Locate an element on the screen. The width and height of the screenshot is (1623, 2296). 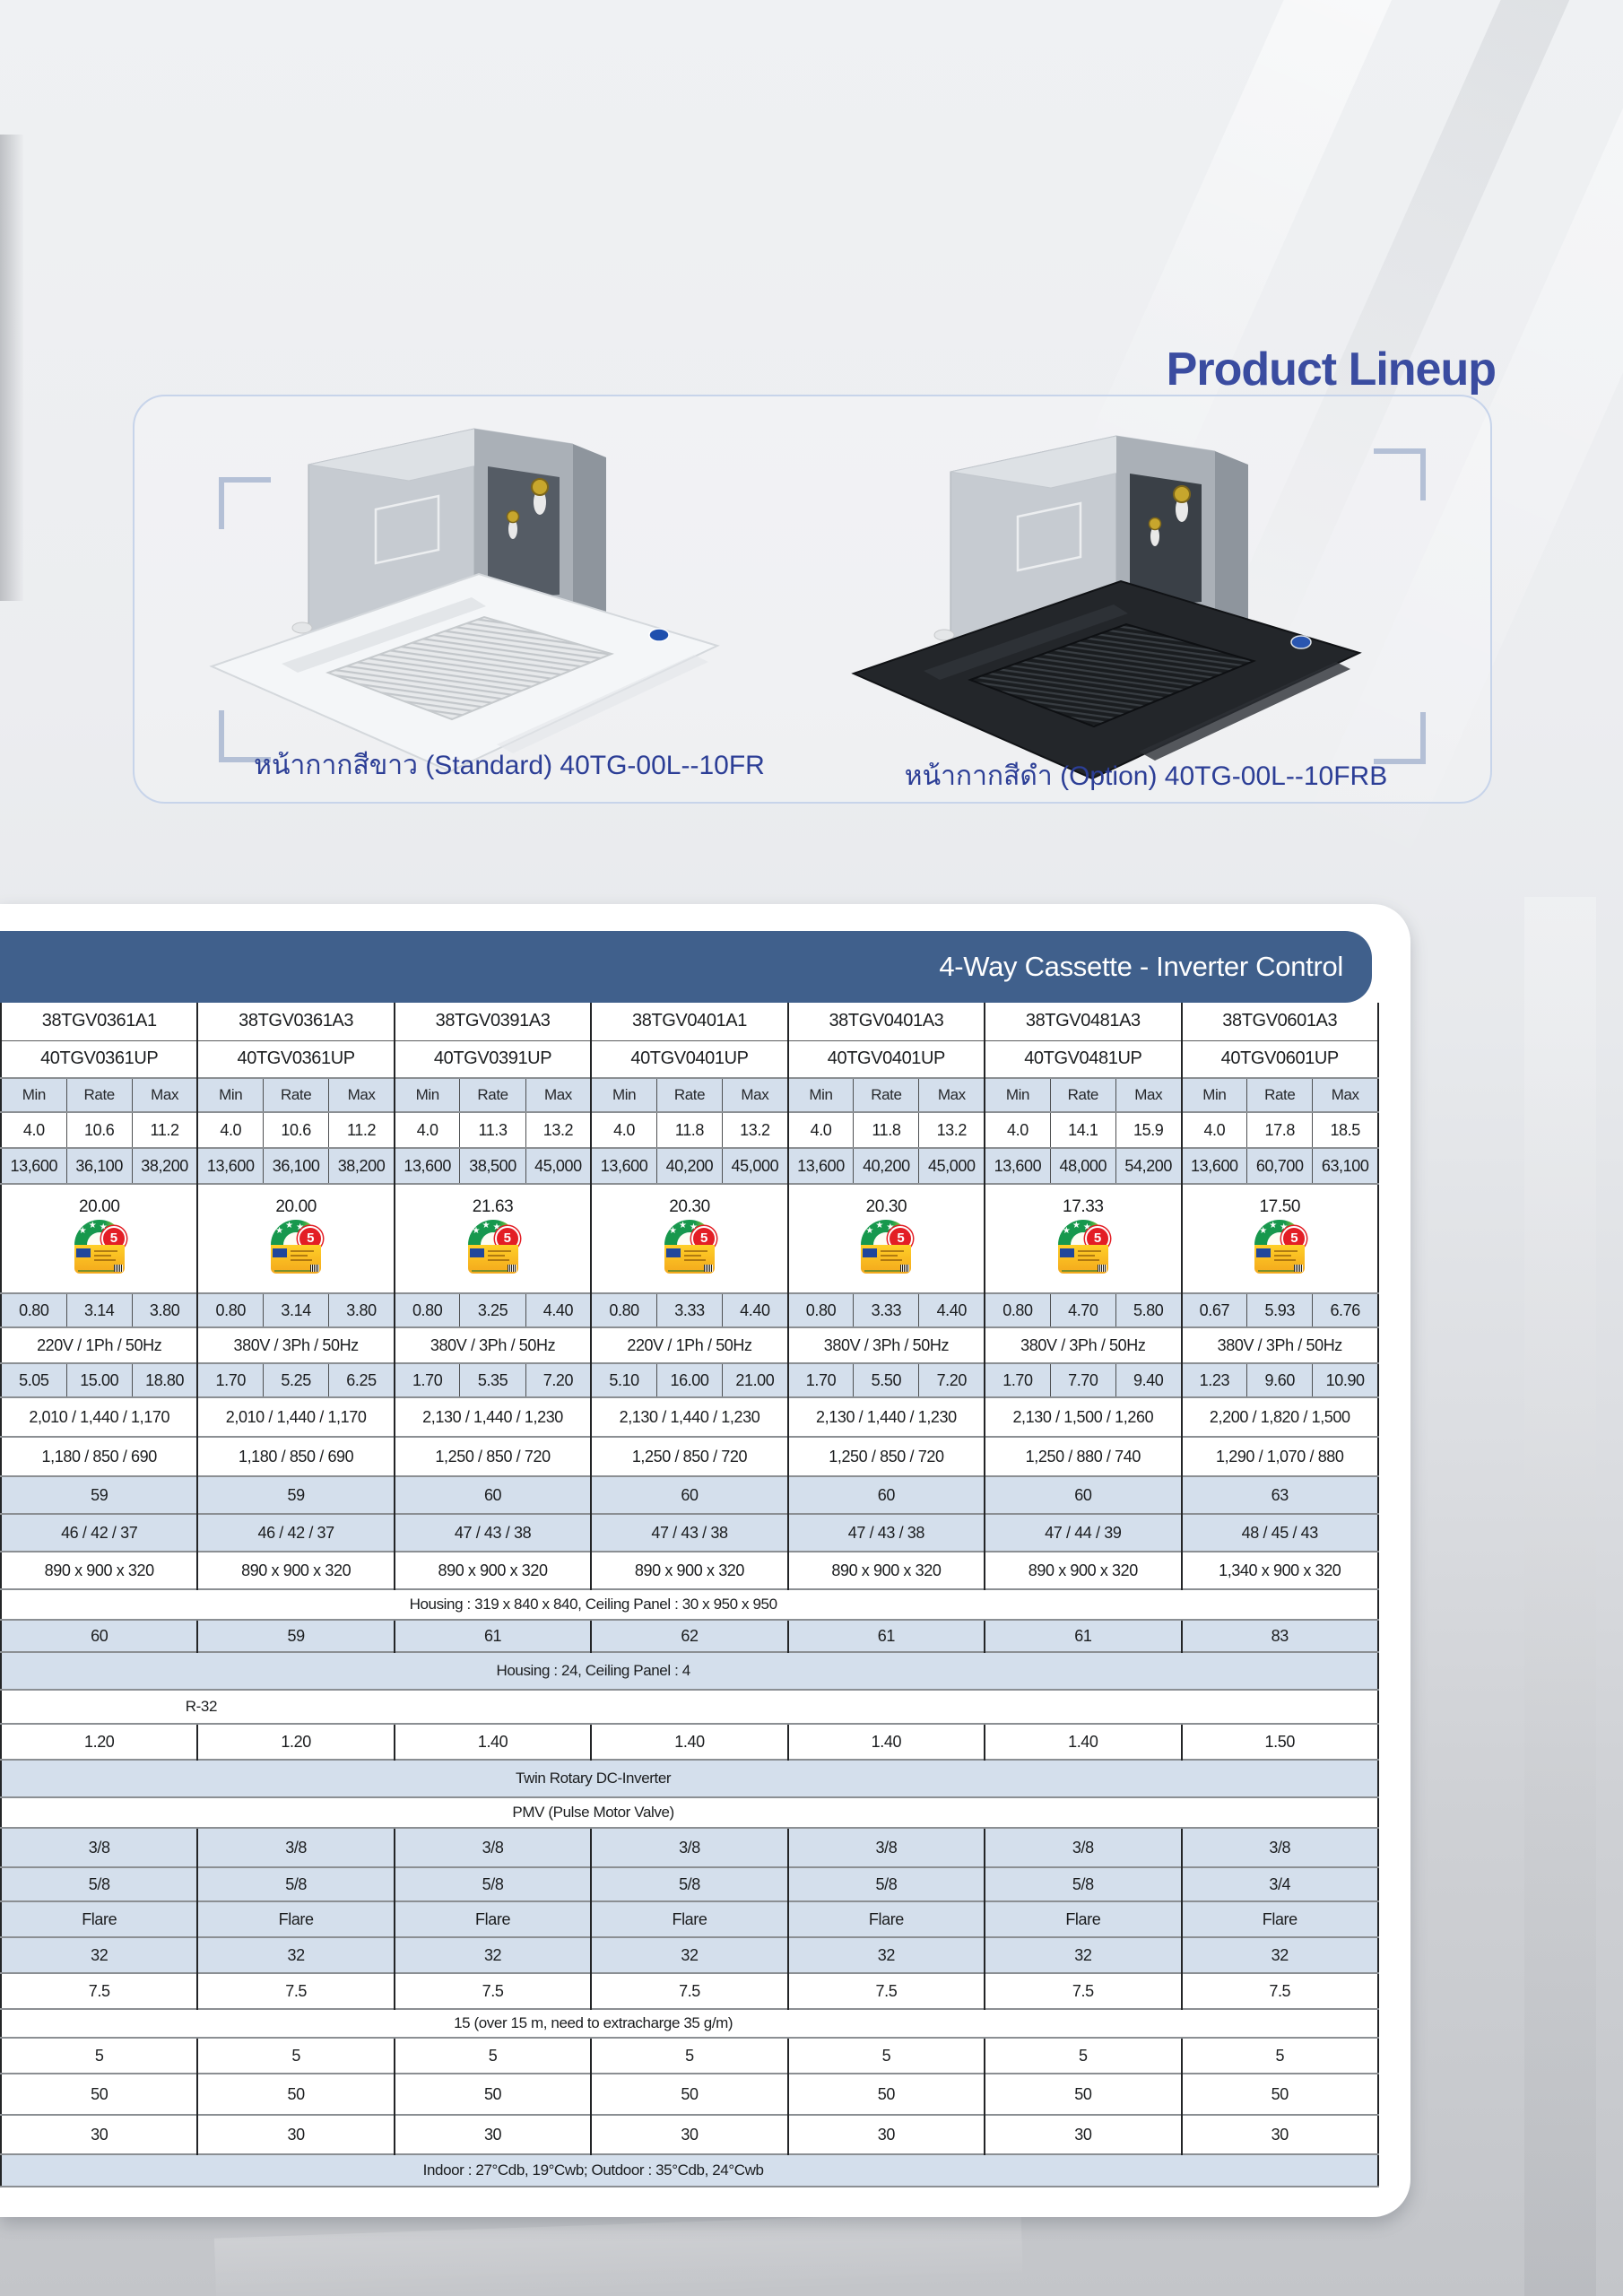
spec-row-connection_type: Flare Flare Flare Flare Flare Flare Flare is located at coordinates (689, 1918).